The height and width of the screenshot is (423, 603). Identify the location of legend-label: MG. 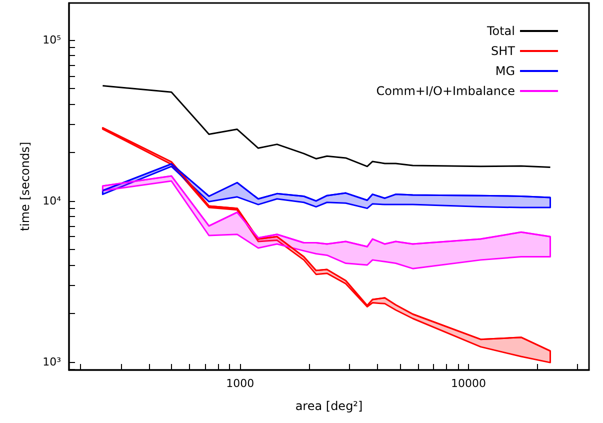
(505, 71).